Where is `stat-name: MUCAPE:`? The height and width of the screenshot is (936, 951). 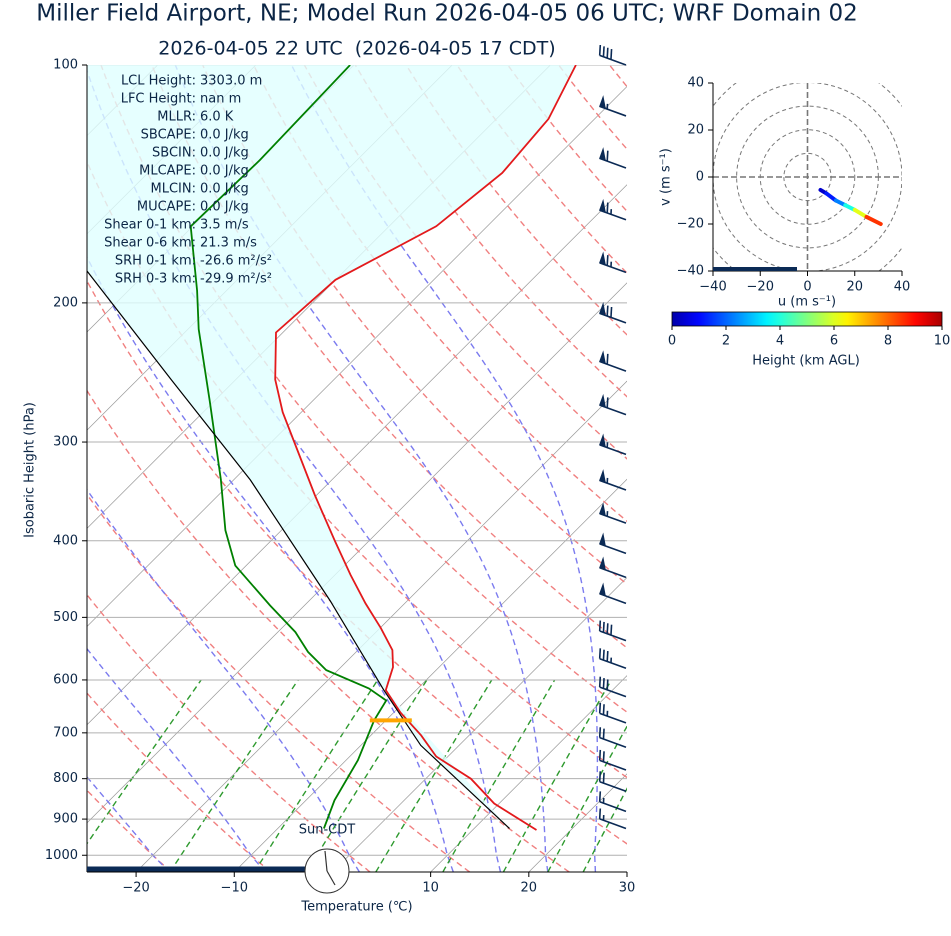 stat-name: MUCAPE: is located at coordinates (166, 207).